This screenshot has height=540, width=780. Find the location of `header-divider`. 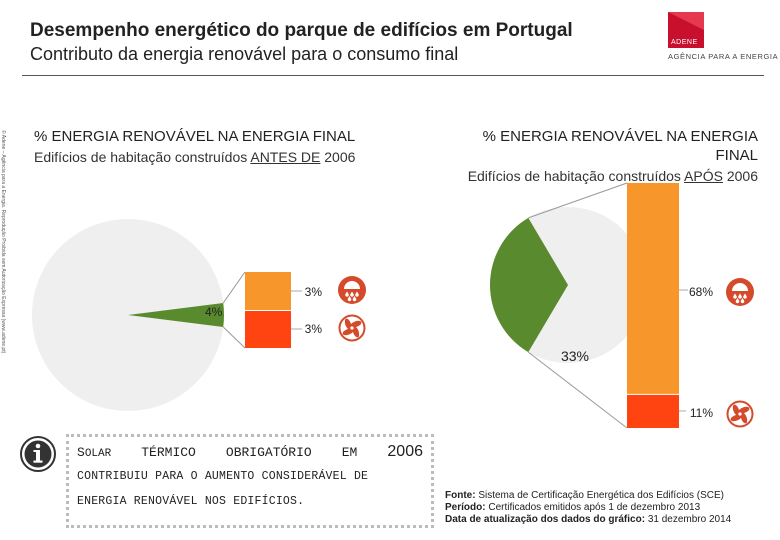

header-divider is located at coordinates (393, 75).